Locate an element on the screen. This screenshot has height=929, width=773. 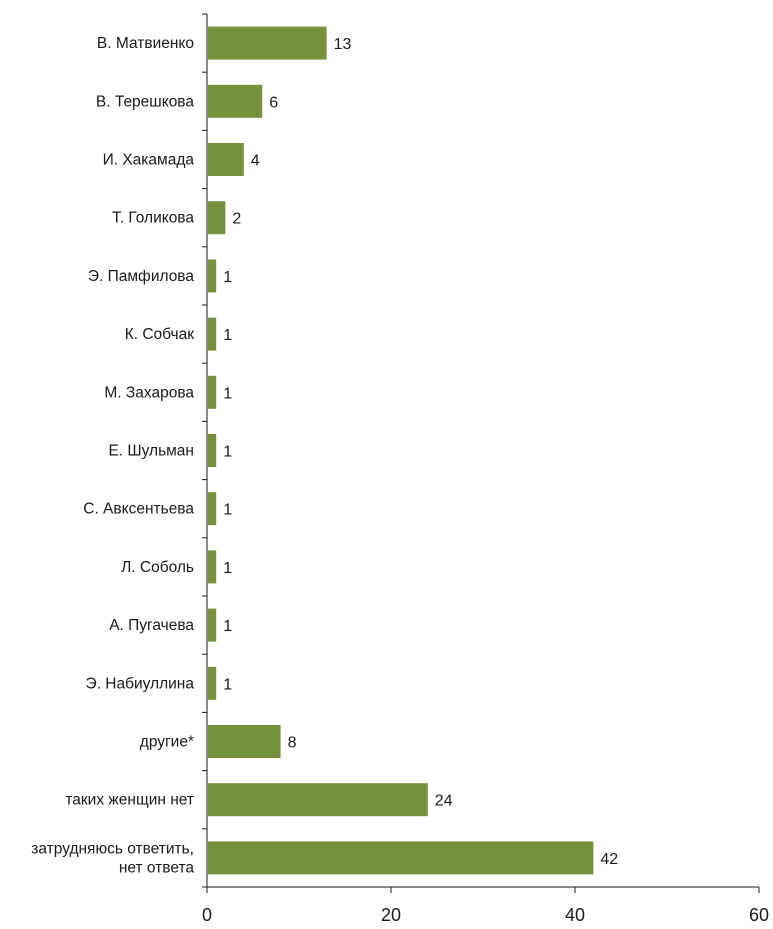
category-label-line: Е. Шульман is located at coordinates (151, 451).